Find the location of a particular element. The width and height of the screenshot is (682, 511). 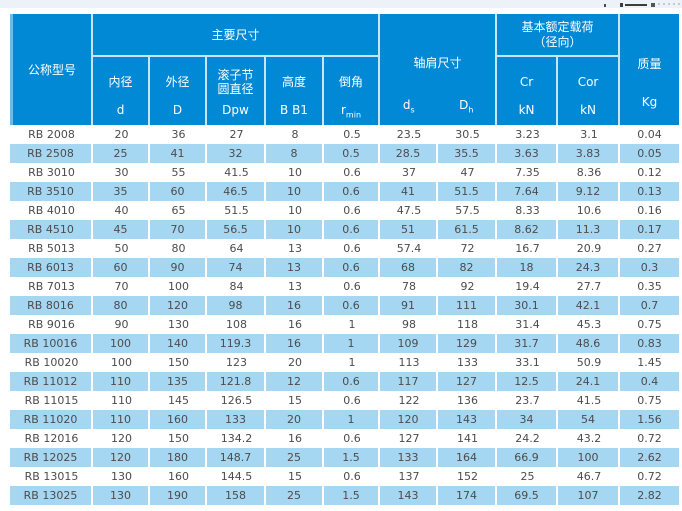

cell-outer-D: 100 is located at coordinates (178, 286).